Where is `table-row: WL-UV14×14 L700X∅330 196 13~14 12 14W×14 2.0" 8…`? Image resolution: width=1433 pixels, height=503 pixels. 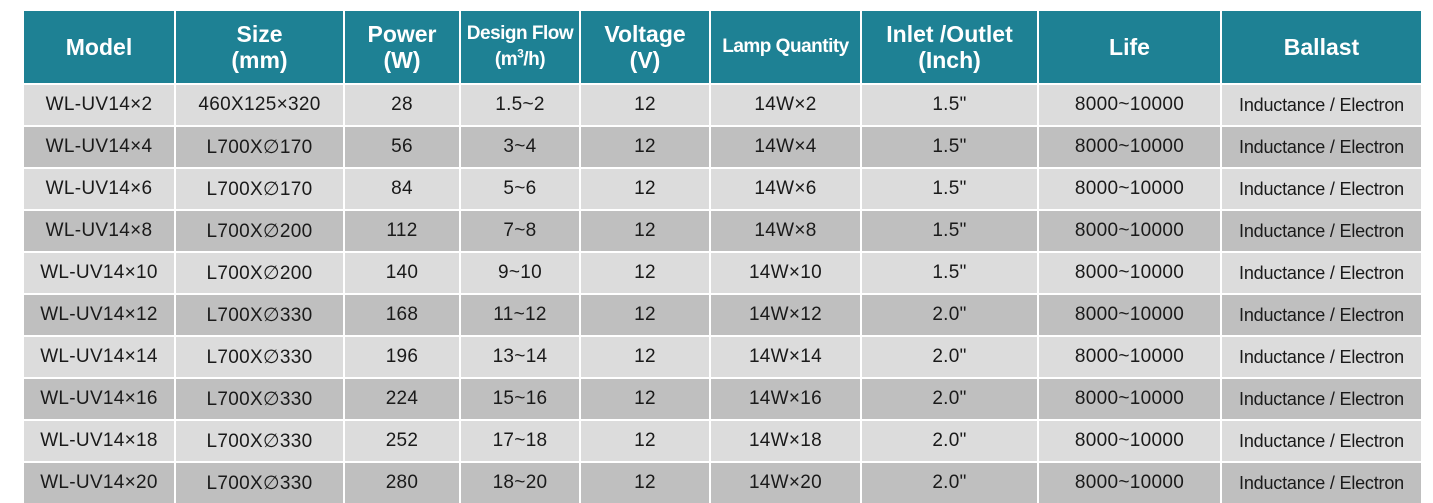
table-row: WL-UV14×14 L700X∅330 196 13~14 12 14W×14 2.0" 8… is located at coordinates (722, 356).